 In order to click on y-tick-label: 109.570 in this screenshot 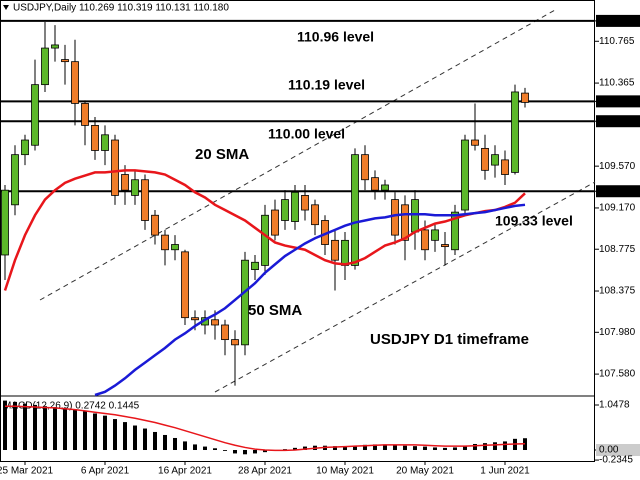, I will do `click(617, 166)`.